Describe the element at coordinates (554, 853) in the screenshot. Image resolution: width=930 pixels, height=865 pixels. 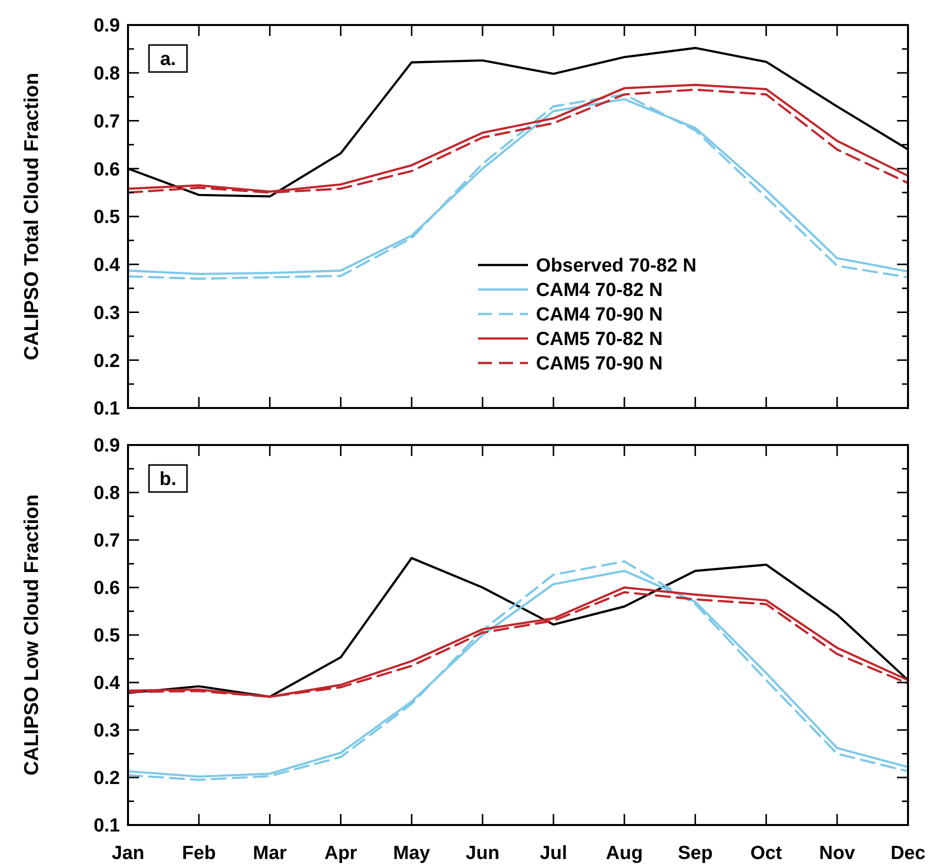
I see `x-tick-label: Jul` at that location.